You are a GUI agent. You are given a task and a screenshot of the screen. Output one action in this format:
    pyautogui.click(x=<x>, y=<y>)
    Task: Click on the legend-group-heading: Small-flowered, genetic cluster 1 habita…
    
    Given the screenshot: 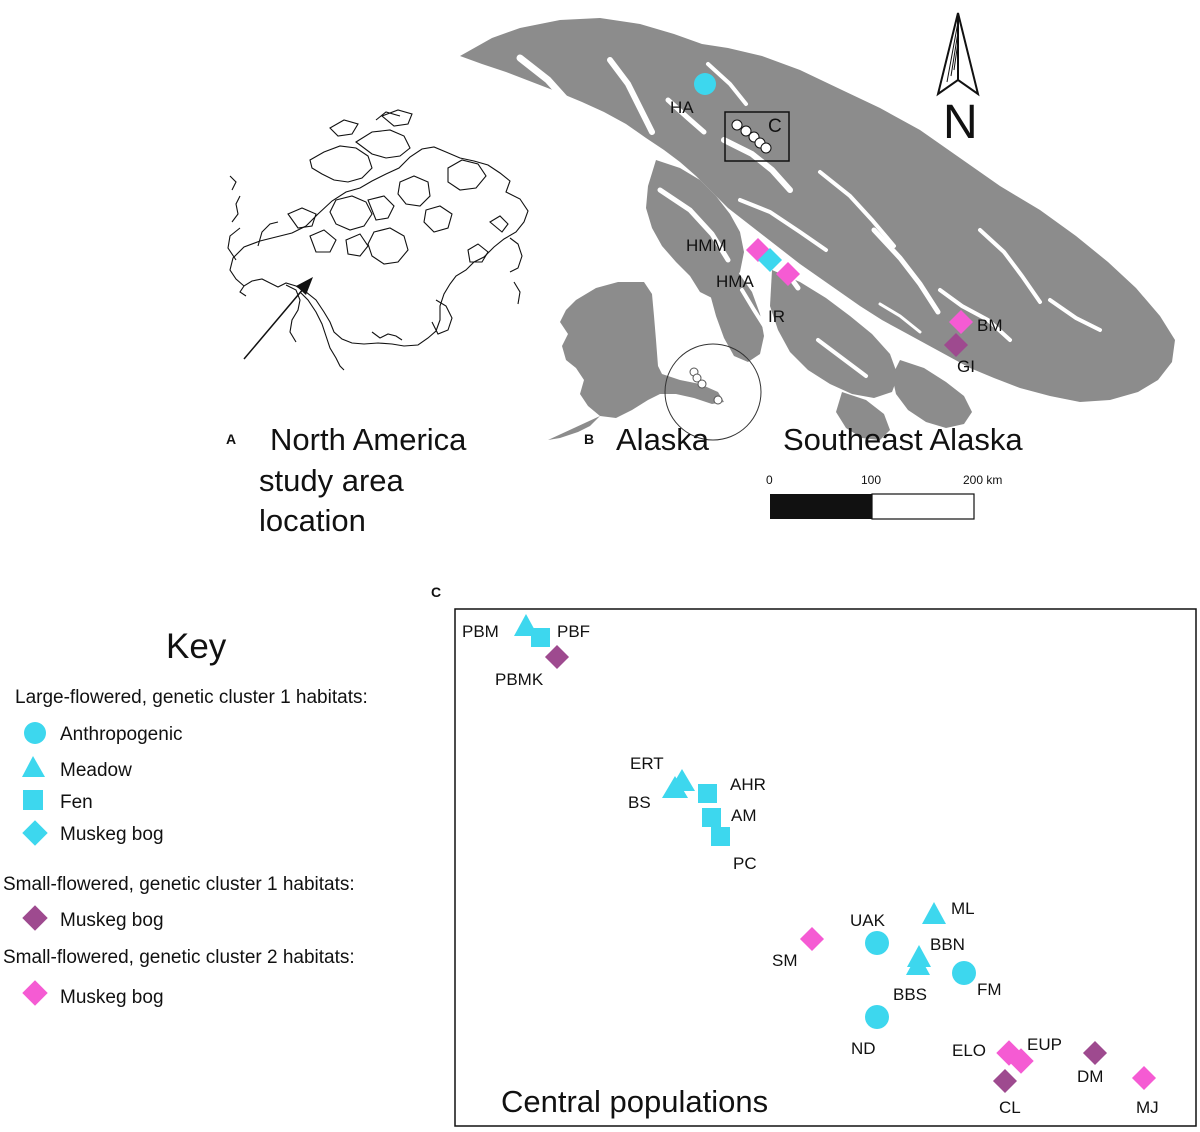 What is the action you would take?
    pyautogui.click(x=179, y=884)
    